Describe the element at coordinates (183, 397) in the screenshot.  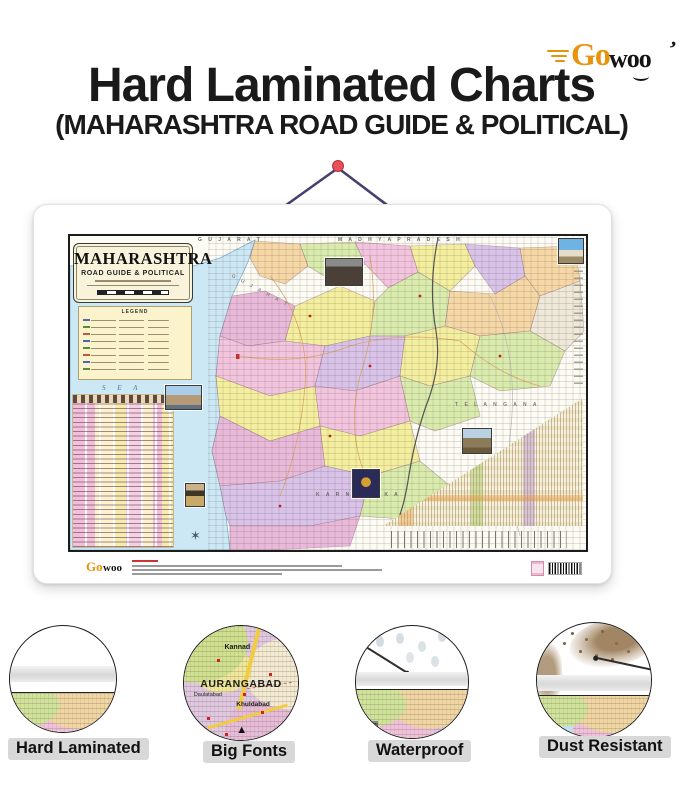
I see `map-photo-gateway` at that location.